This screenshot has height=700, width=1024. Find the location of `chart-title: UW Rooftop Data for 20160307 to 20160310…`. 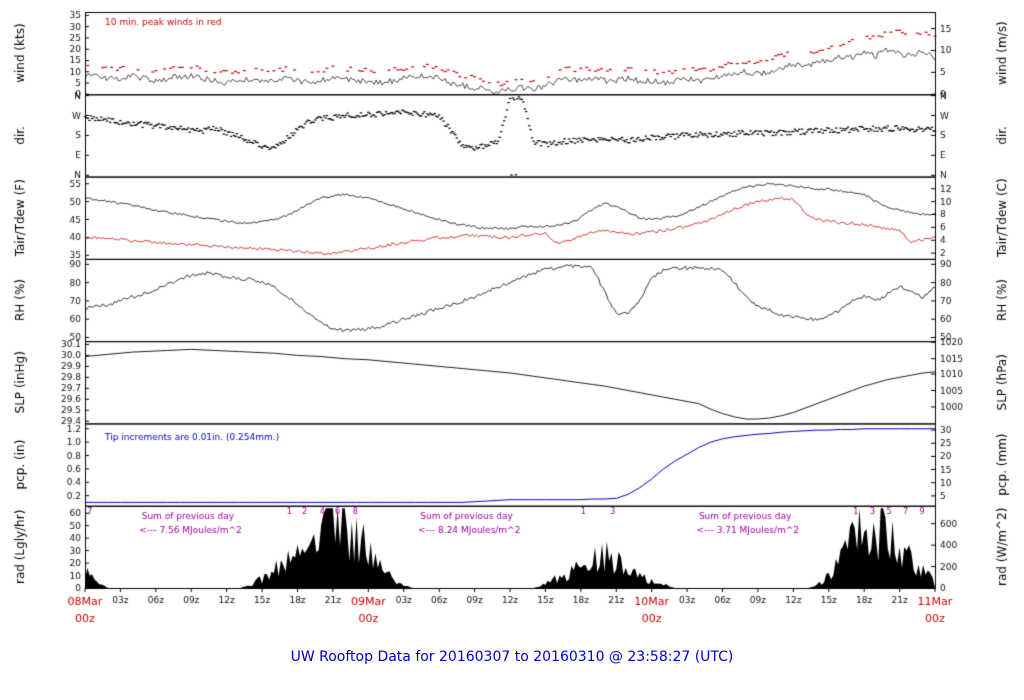

chart-title: UW Rooftop Data for 20160307 to 20160310… is located at coordinates (512, 657).